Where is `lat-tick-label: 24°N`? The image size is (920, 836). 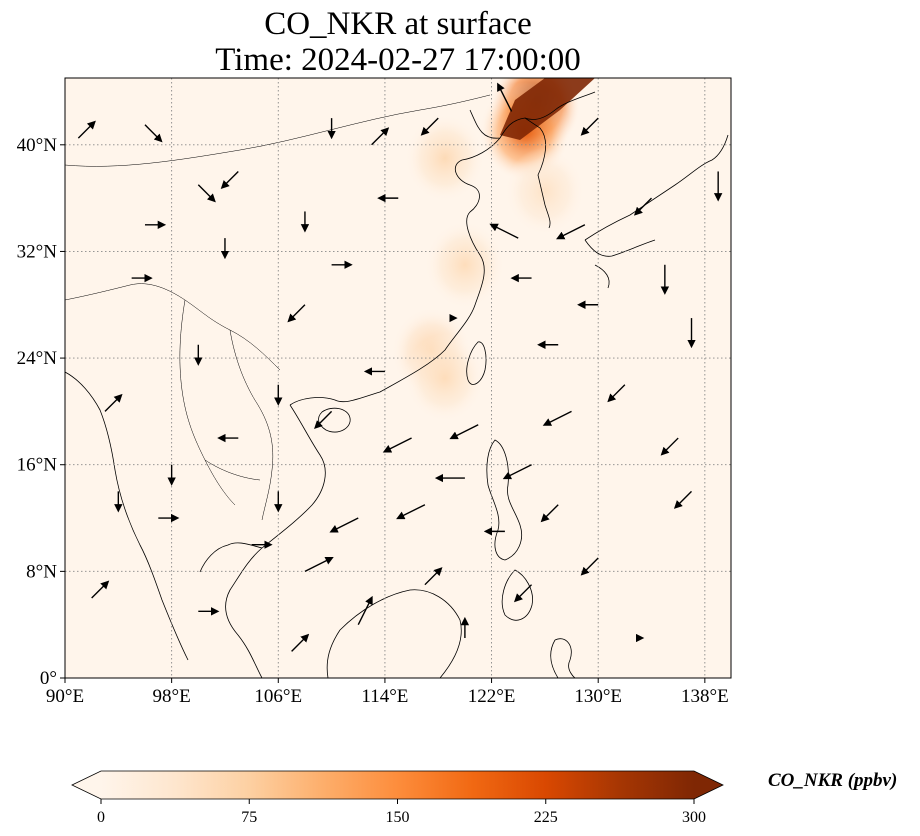
lat-tick-label: 24°N is located at coordinates (37, 358).